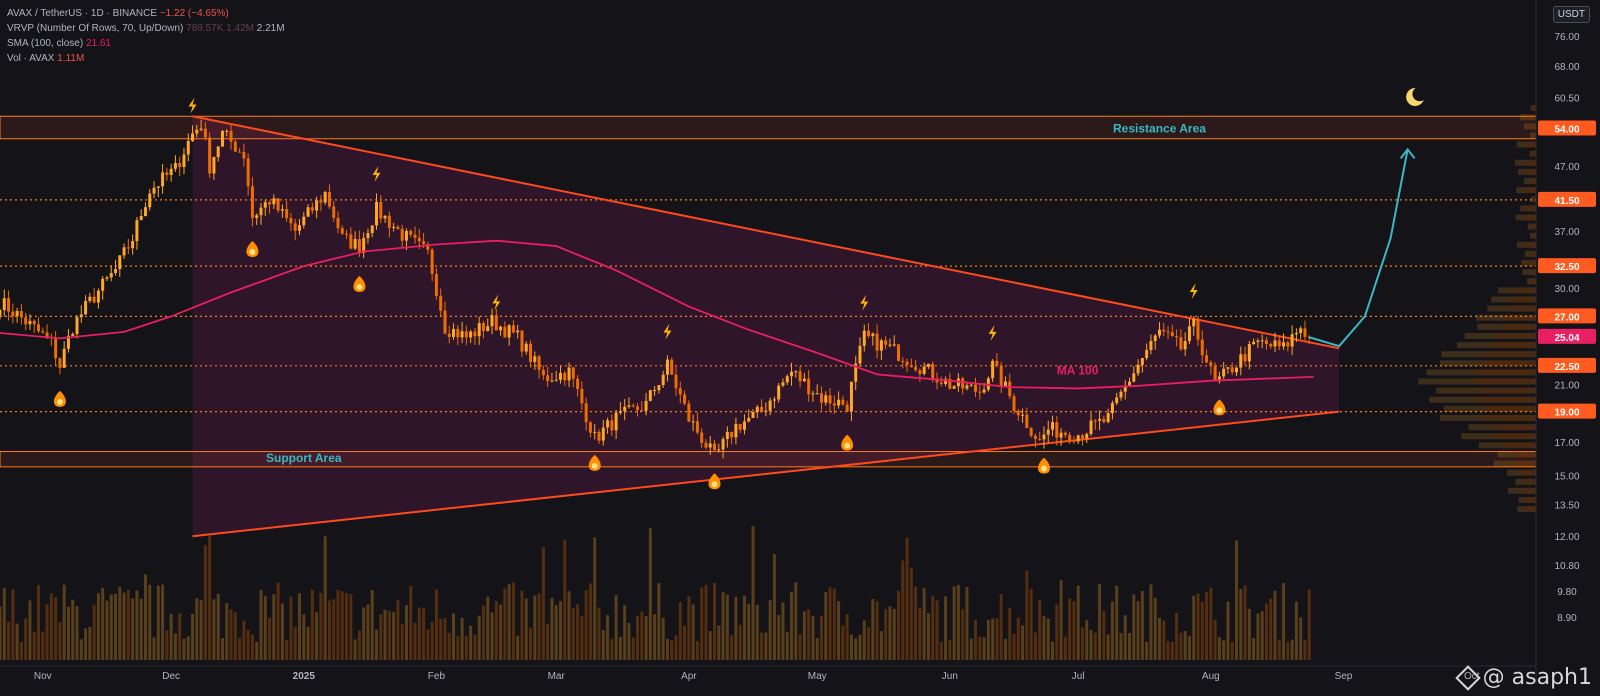  What do you see at coordinates (146, 58) in the screenshot?
I see `legend-vol-row: Vol · AVAX 1.11M` at bounding box center [146, 58].